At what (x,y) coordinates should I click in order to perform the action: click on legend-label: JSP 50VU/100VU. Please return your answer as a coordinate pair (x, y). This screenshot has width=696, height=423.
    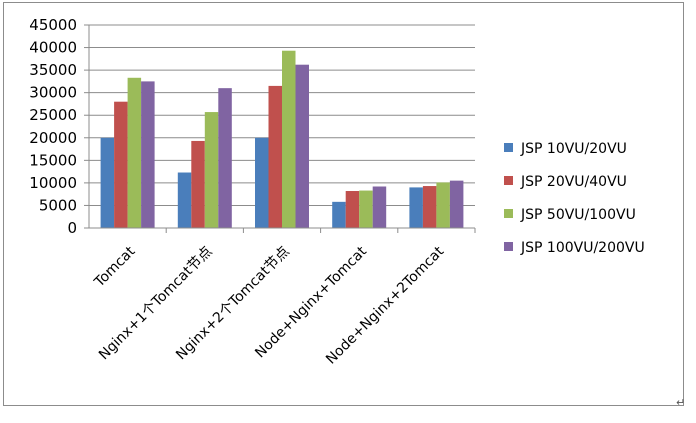
    Looking at the image, I should click on (578, 215).